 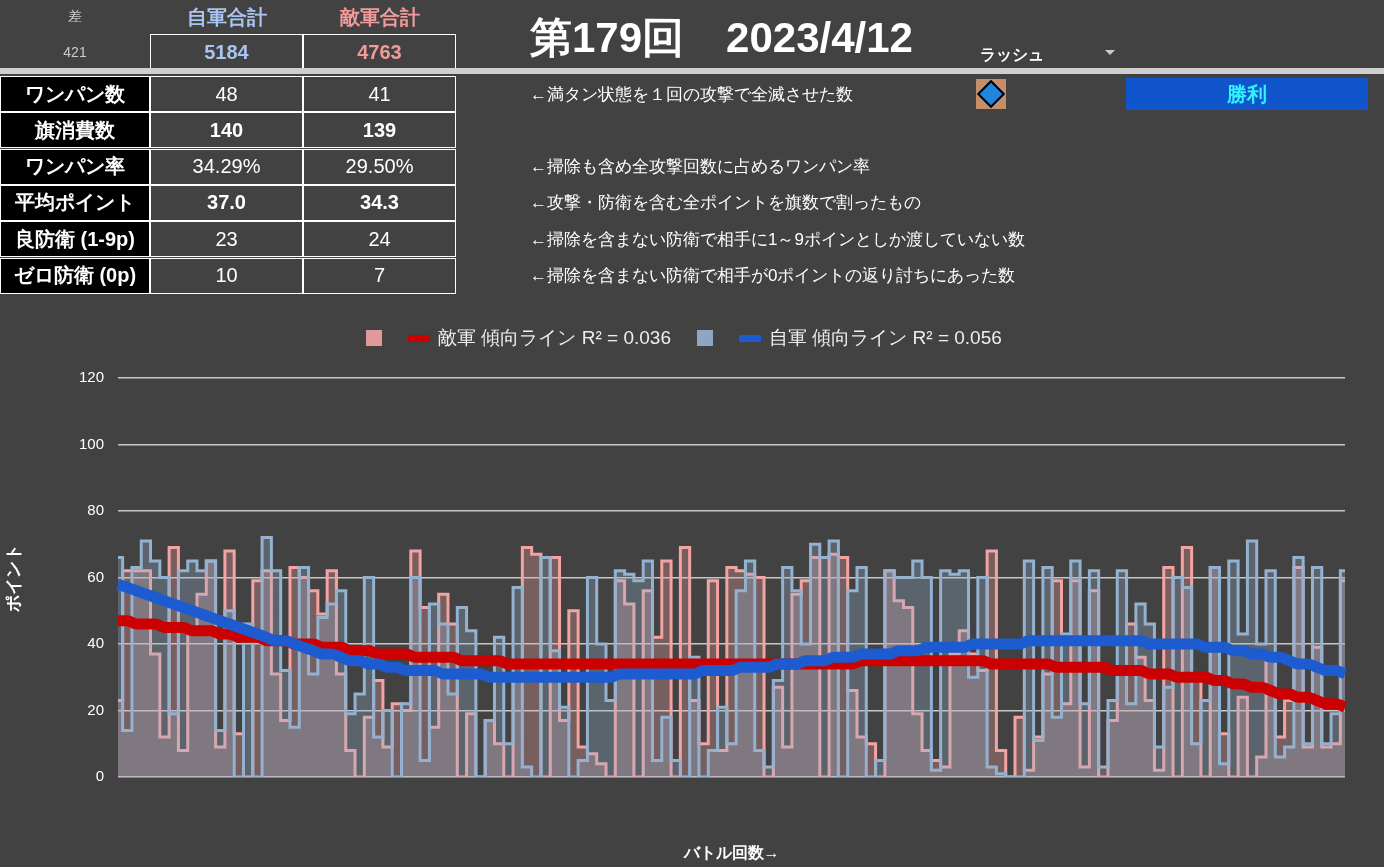 I want to click on category-label: 敵軍合計, so click(x=379, y=17).